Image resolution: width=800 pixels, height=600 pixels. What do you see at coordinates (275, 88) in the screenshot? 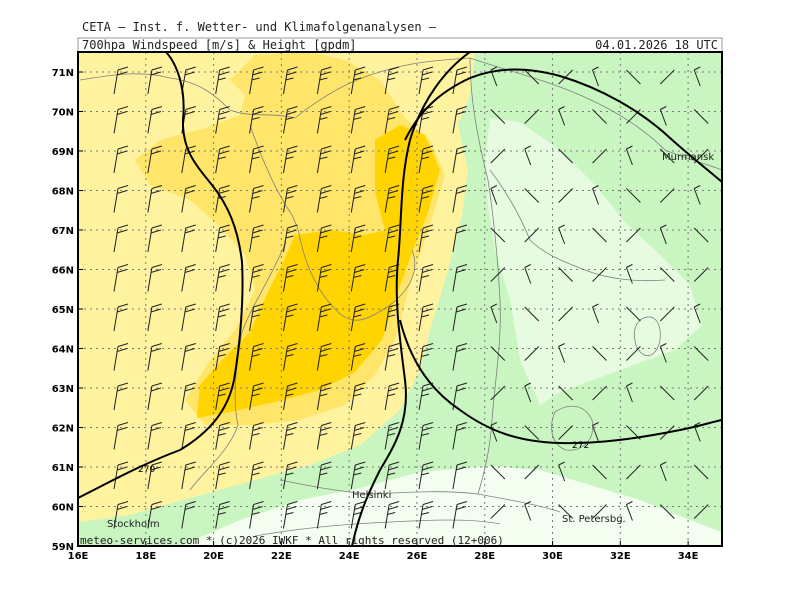
I see `coast-norway-north` at bounding box center [275, 88].